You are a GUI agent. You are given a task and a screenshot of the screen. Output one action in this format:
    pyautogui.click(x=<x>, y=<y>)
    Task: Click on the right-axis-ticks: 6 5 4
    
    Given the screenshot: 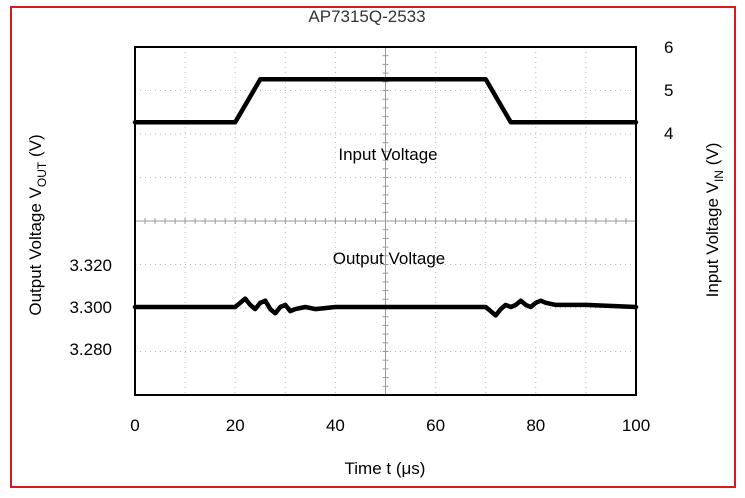 What is the action you would take?
    pyautogui.click(x=668, y=90)
    